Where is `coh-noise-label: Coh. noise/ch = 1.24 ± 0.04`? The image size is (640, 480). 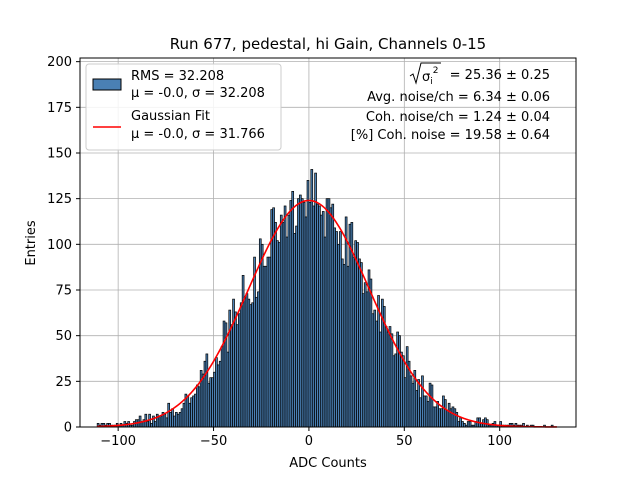 coh-noise-label: Coh. noise/ch = 1.24 ± 0.04 is located at coordinates (458, 117).